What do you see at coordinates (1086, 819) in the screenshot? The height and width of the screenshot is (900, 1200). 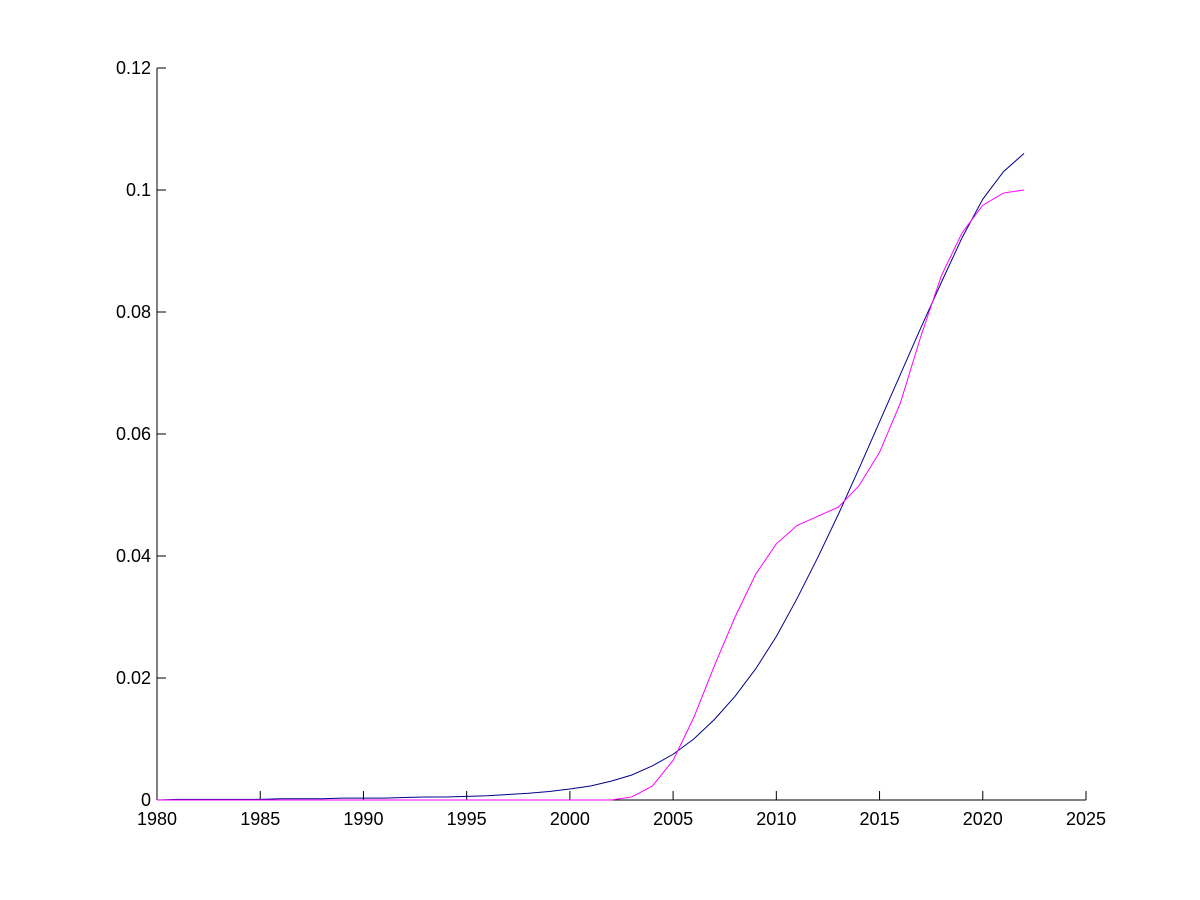 I see `x-tick-label: 2025` at bounding box center [1086, 819].